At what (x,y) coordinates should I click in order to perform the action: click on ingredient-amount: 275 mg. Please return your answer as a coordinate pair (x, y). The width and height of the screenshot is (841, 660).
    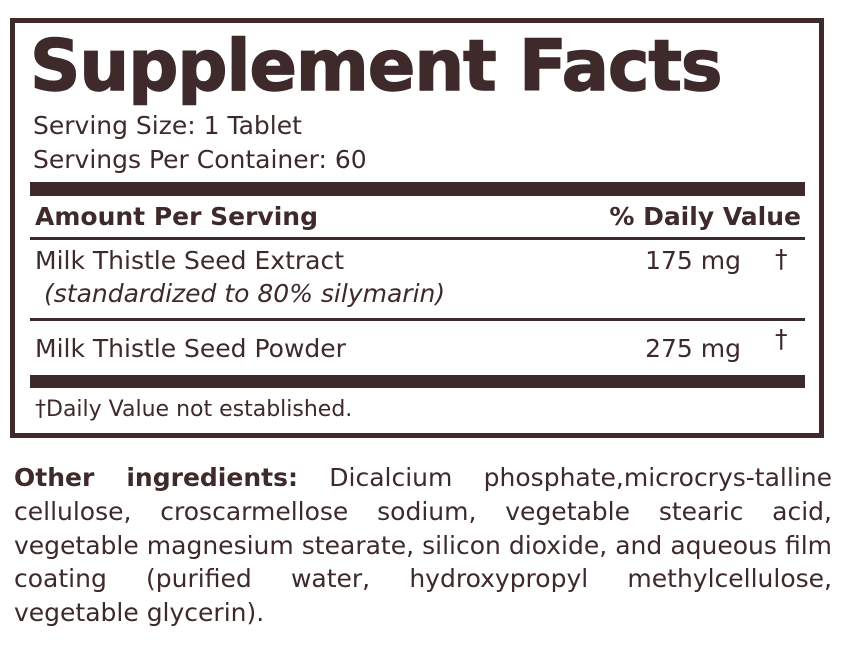
    Looking at the image, I should click on (693, 348).